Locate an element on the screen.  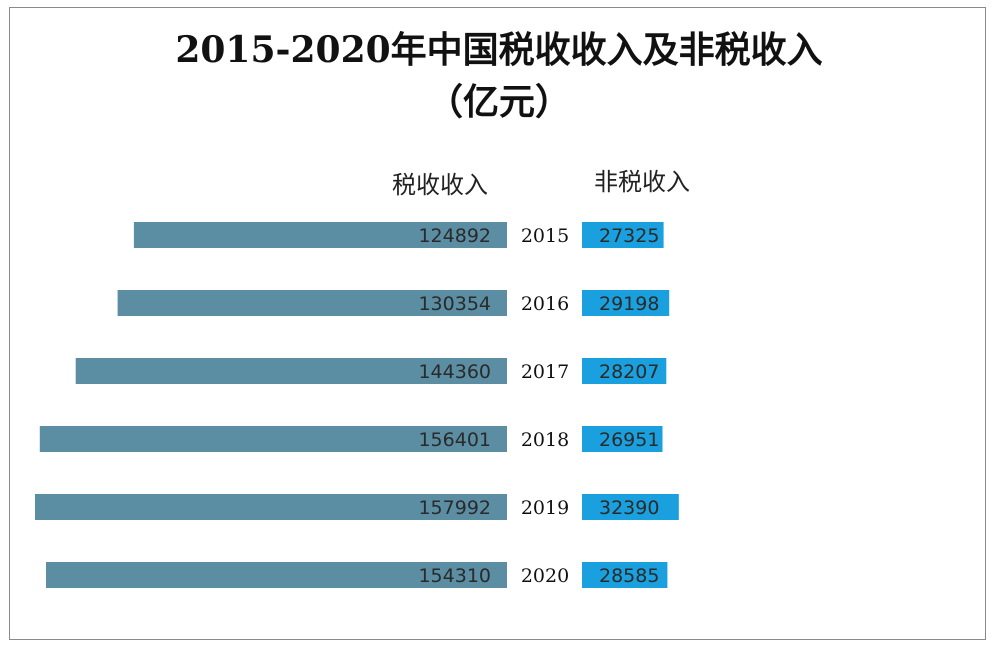
value-label-tax-2015: 124892 is located at coordinates (454, 236).